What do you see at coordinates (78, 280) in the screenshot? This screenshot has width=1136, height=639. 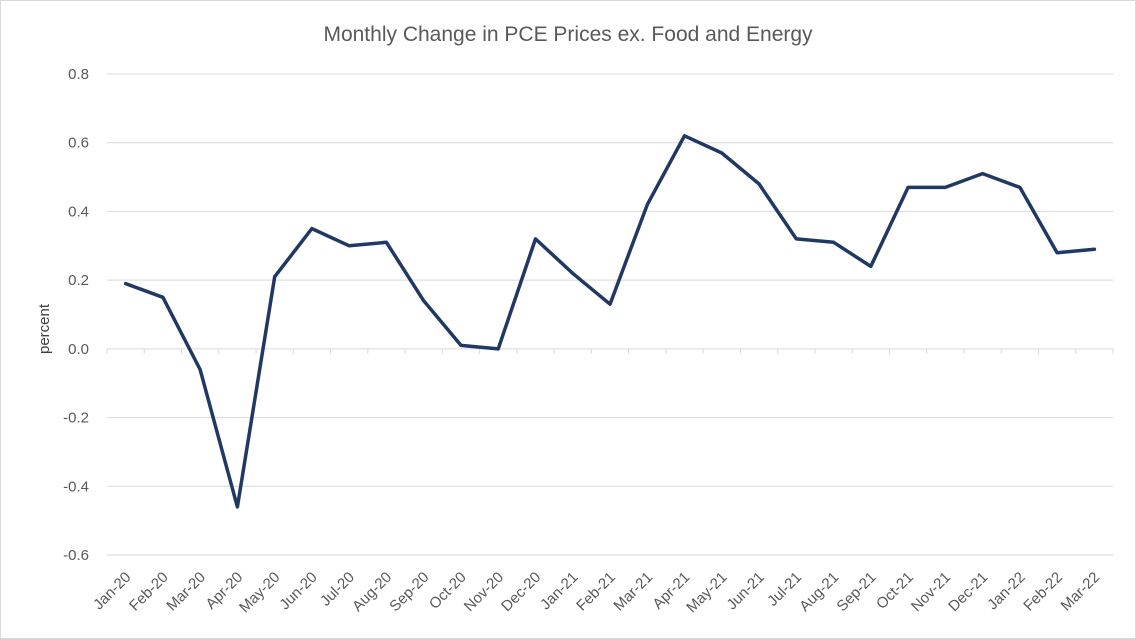 I see `y-tick-label: 0.2` at bounding box center [78, 280].